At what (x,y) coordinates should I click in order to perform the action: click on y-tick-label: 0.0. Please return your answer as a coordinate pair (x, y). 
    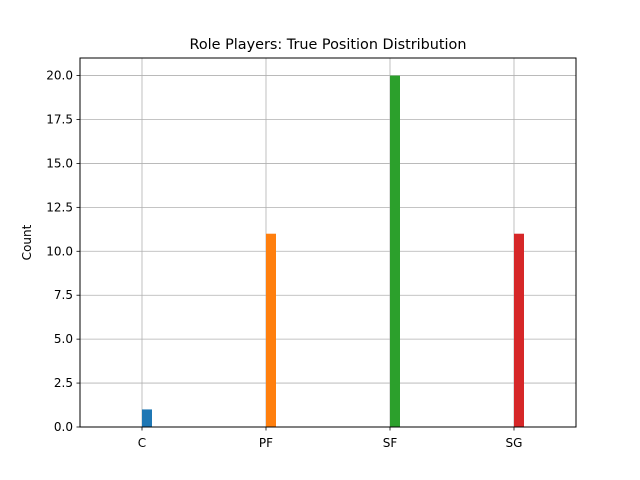
    Looking at the image, I should click on (63, 427).